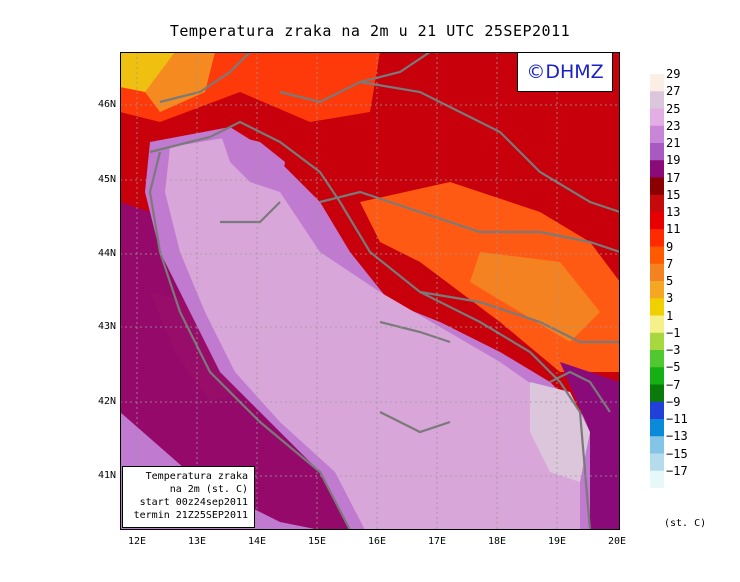 This screenshot has width=740, height=582. I want to click on colorbar, so click(657, 281).